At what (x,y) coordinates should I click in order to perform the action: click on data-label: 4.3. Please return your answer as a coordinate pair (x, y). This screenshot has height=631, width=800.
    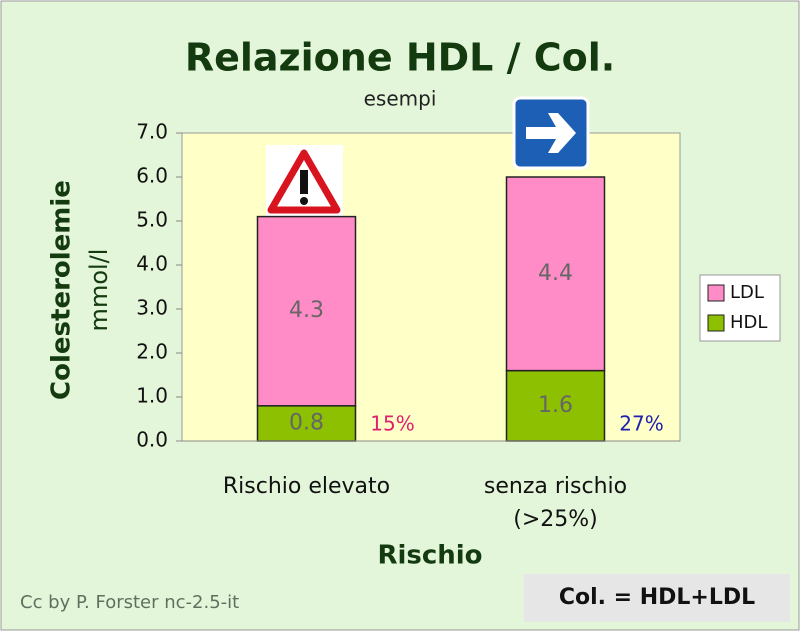
    Looking at the image, I should click on (306, 310).